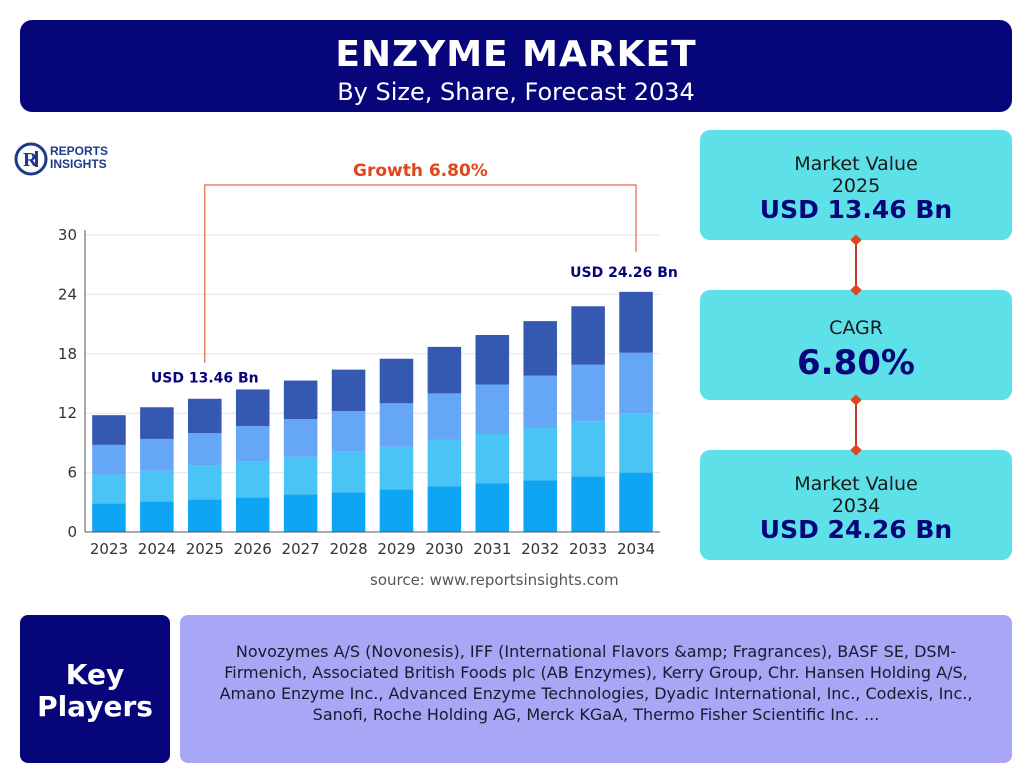 The image size is (1032, 766). I want to click on y-tick-label: 0, so click(72, 532).